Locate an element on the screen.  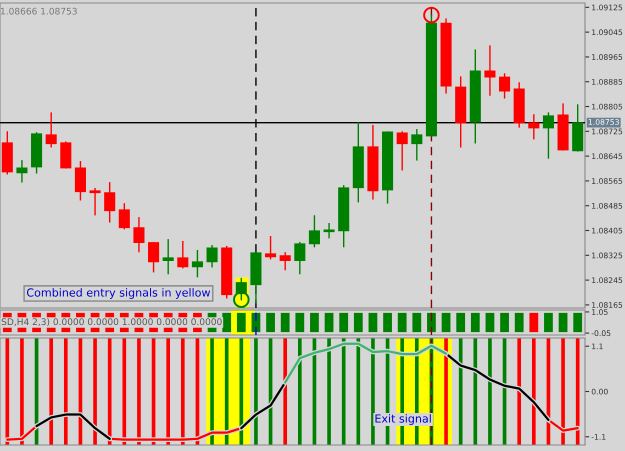
annotation: 1.08666 1.08753 is located at coordinates (38, 11).